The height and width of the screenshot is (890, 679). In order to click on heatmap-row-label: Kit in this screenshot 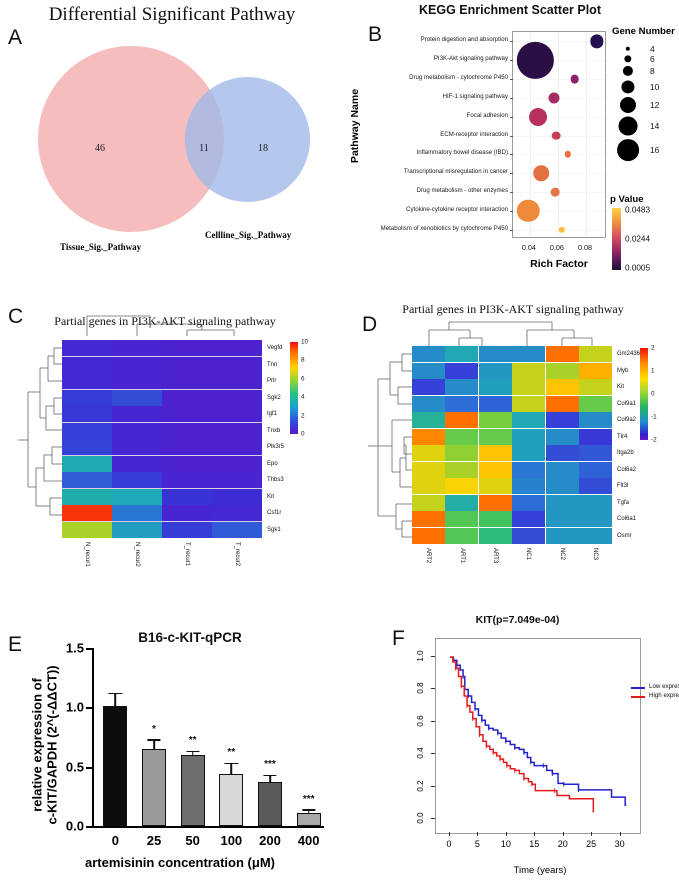, I will do `click(271, 496)`.